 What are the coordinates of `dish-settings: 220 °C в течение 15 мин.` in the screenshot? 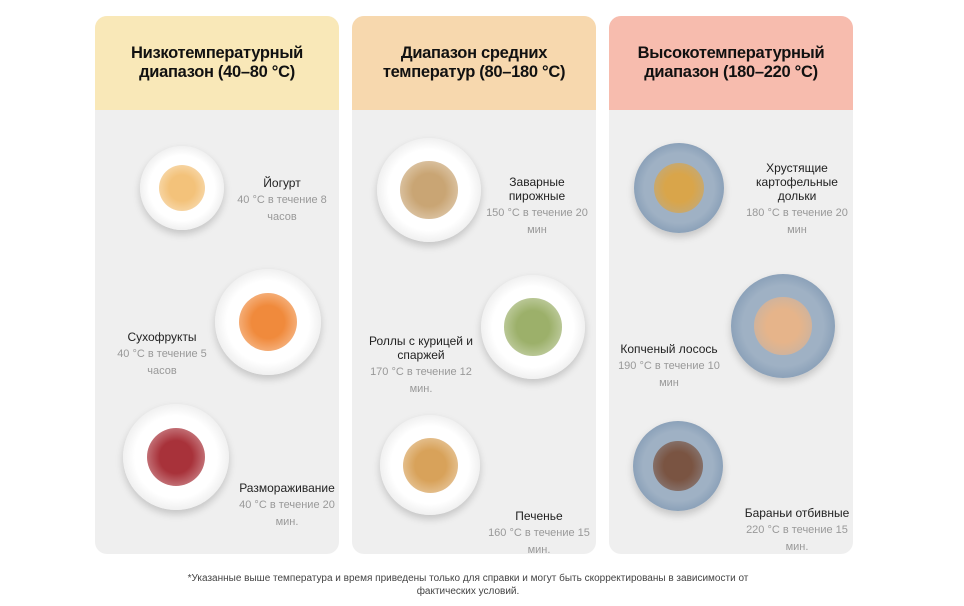 It's located at (797, 538).